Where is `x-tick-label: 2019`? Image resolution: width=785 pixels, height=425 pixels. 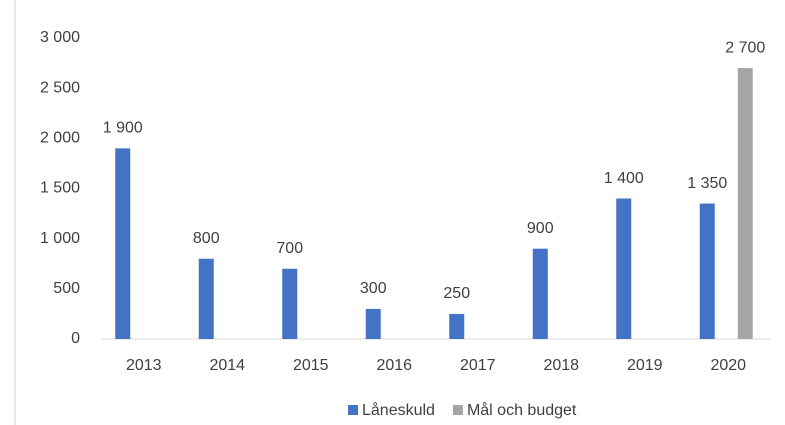 x-tick-label: 2019 is located at coordinates (645, 365).